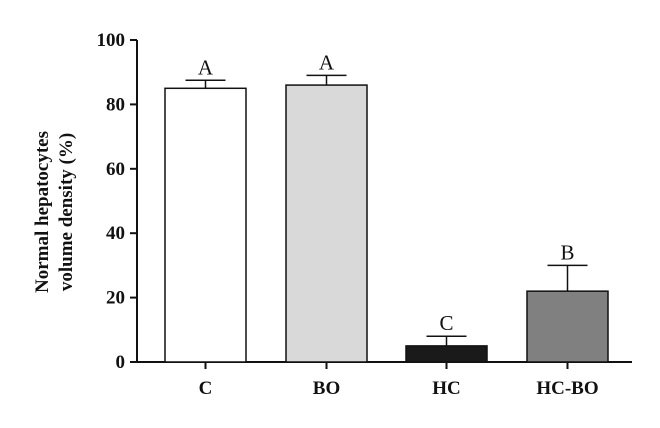 Image resolution: width=660 pixels, height=428 pixels. What do you see at coordinates (446, 388) in the screenshot?
I see `x-category-label: HC` at bounding box center [446, 388].